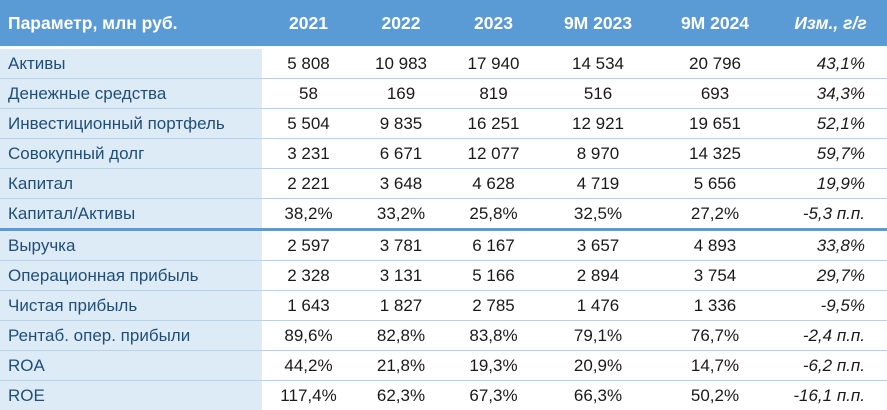  What do you see at coordinates (131, 124) in the screenshot?
I see `row-label: Инвестиционный портфель` at bounding box center [131, 124].